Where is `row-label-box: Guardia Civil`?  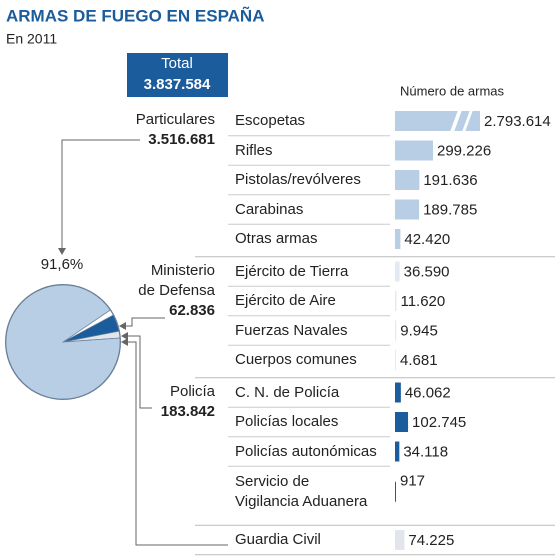 row-label-box: Guardia Civil is located at coordinates (278, 539).